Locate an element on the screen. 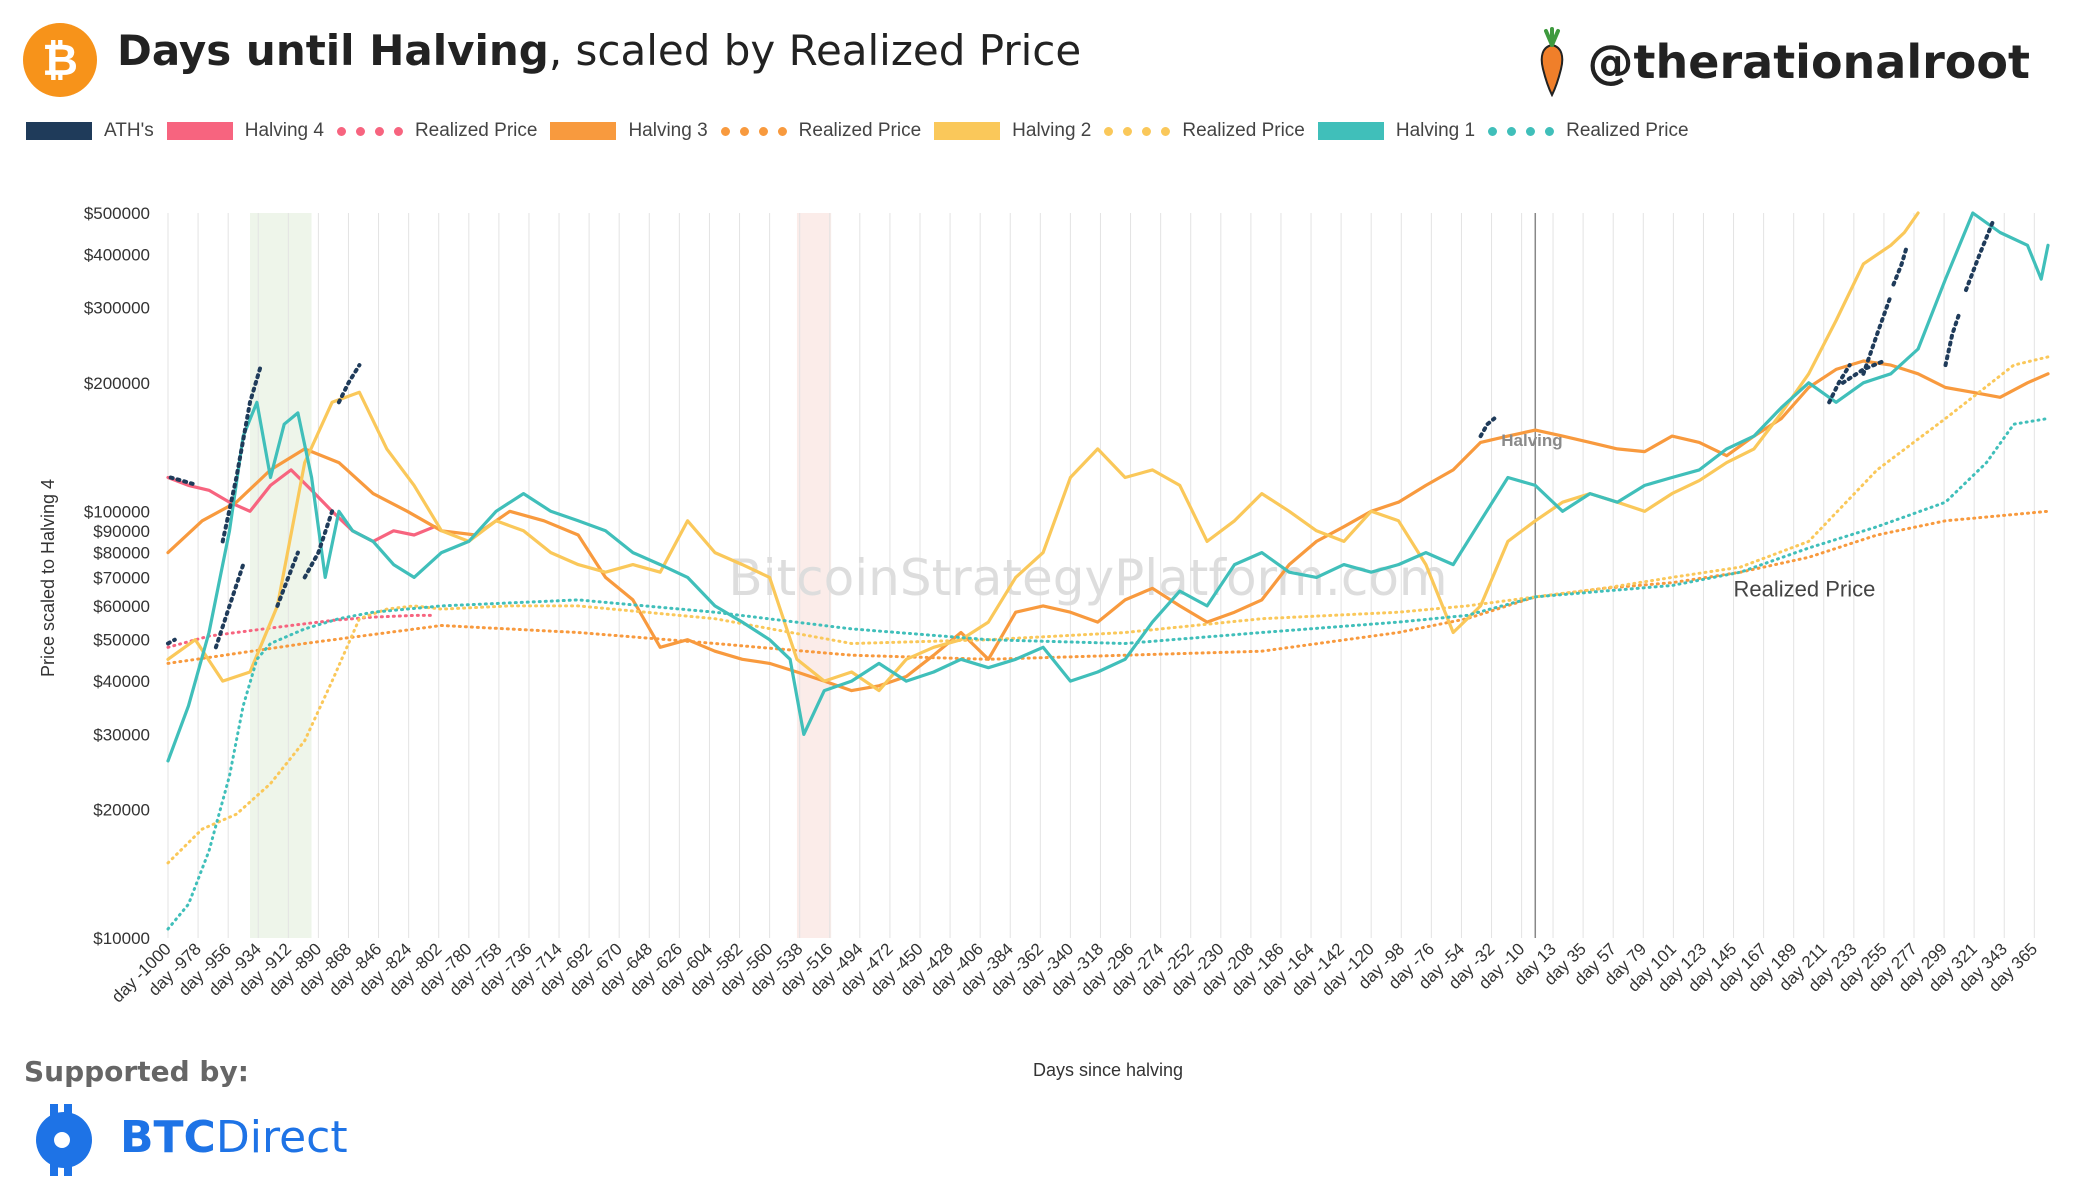  y-tick-label: $30000 is located at coordinates (121, 734).